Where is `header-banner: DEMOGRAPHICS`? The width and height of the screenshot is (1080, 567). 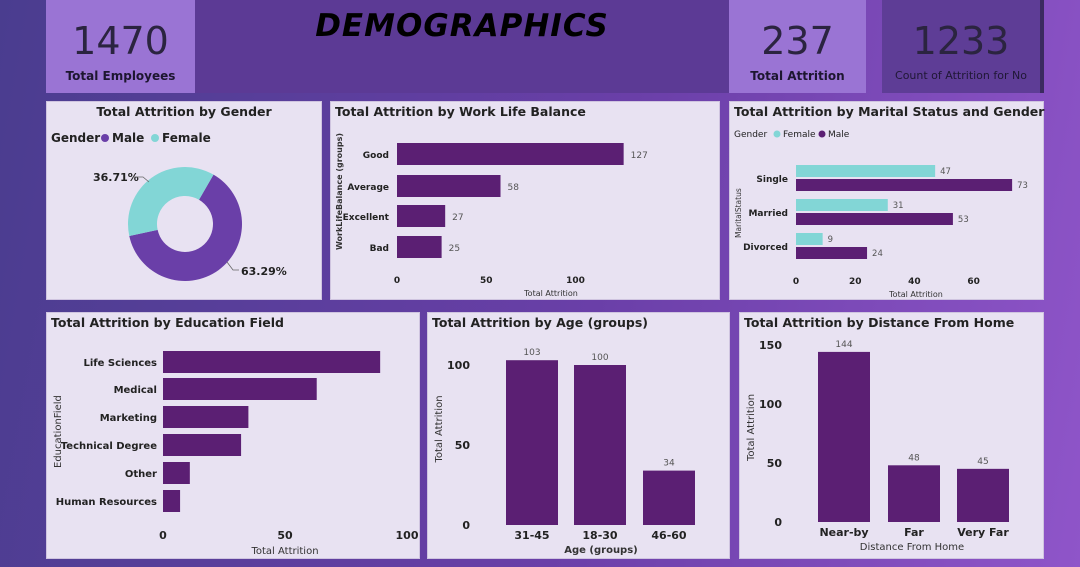 header-banner: DEMOGRAPHICS is located at coordinates (462, 46).